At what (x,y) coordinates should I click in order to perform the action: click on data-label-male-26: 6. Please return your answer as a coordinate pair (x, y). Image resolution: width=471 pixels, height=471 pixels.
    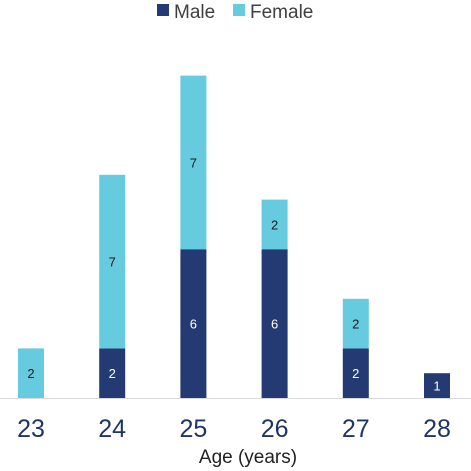
    Looking at the image, I should click on (274, 324).